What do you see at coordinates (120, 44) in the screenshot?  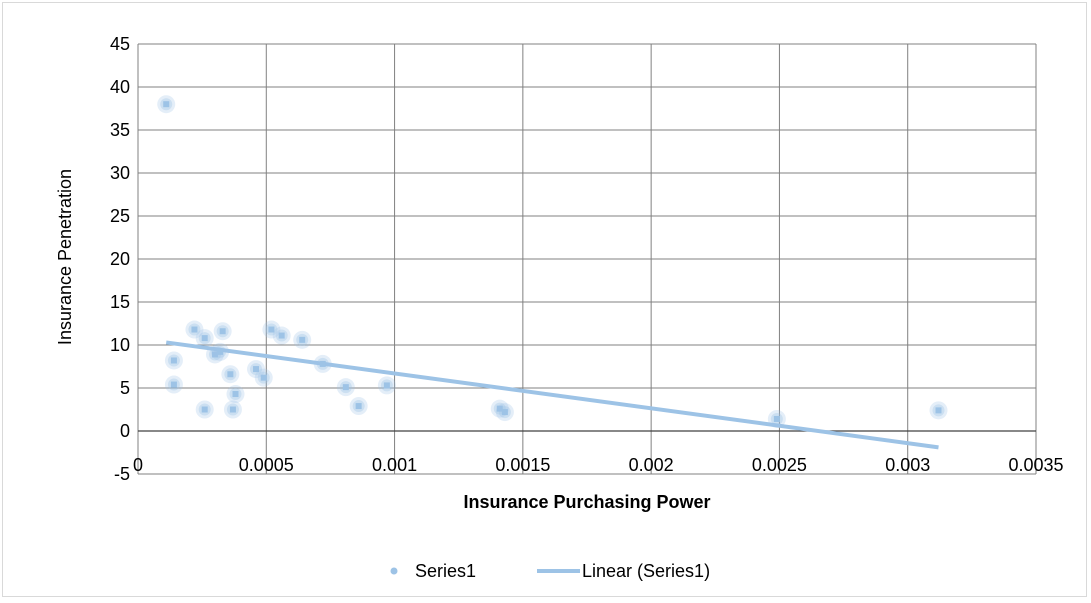 I see `y-tick-label: 45` at bounding box center [120, 44].